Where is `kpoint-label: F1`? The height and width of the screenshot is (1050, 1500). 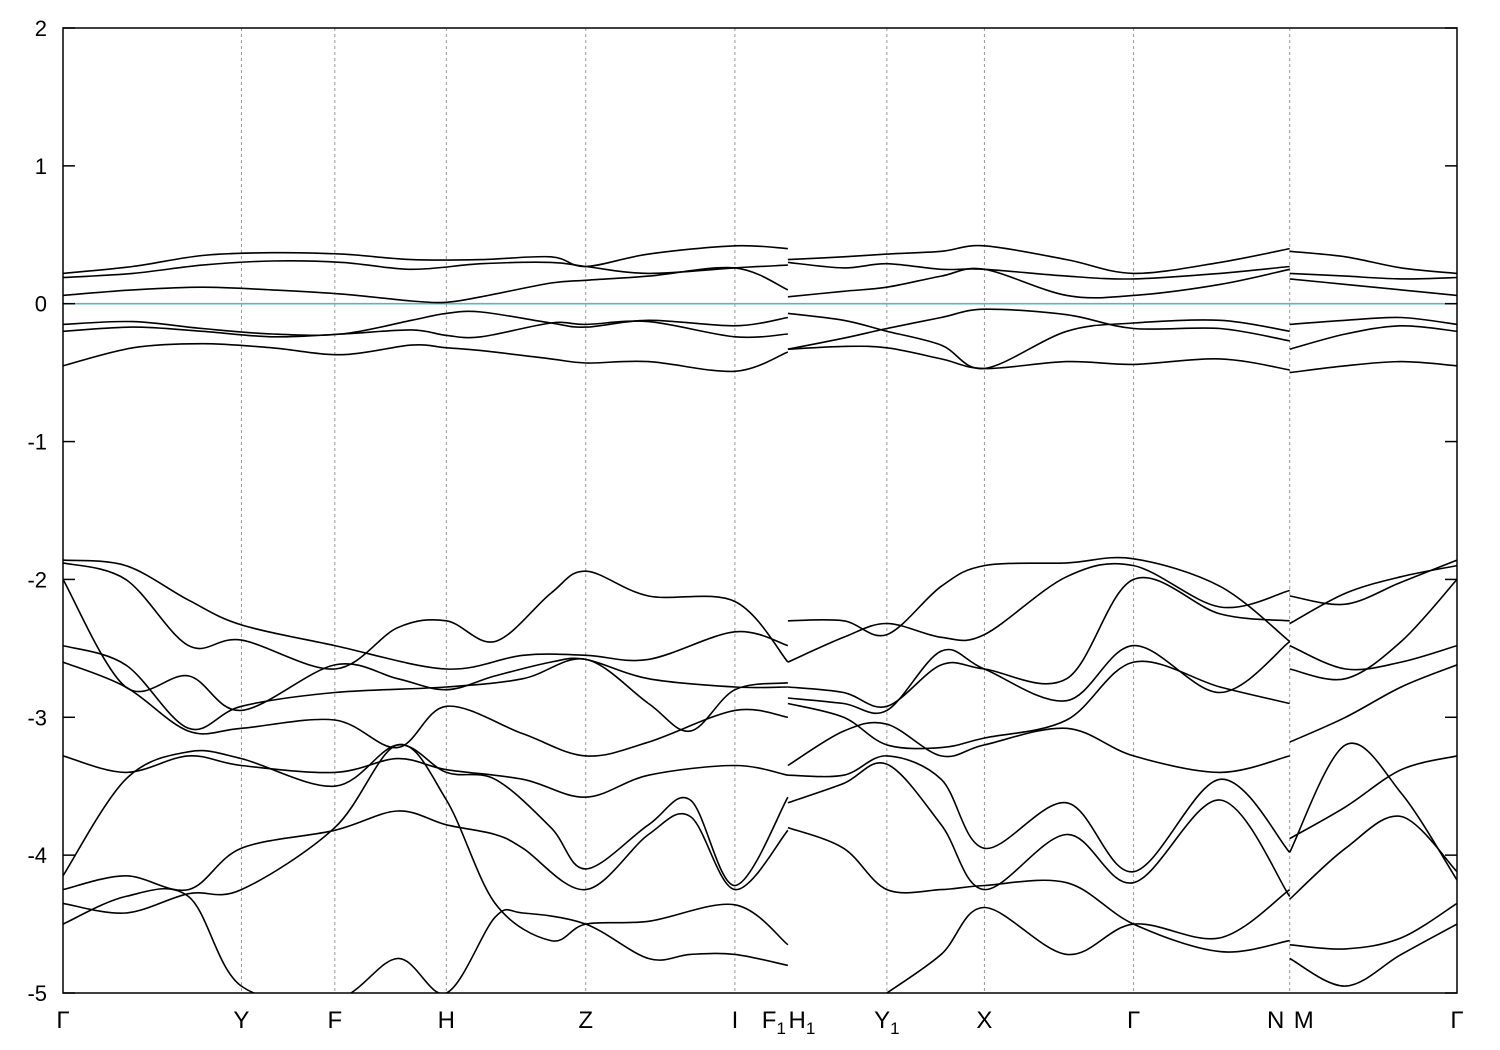 kpoint-label: F1 is located at coordinates (774, 1022).